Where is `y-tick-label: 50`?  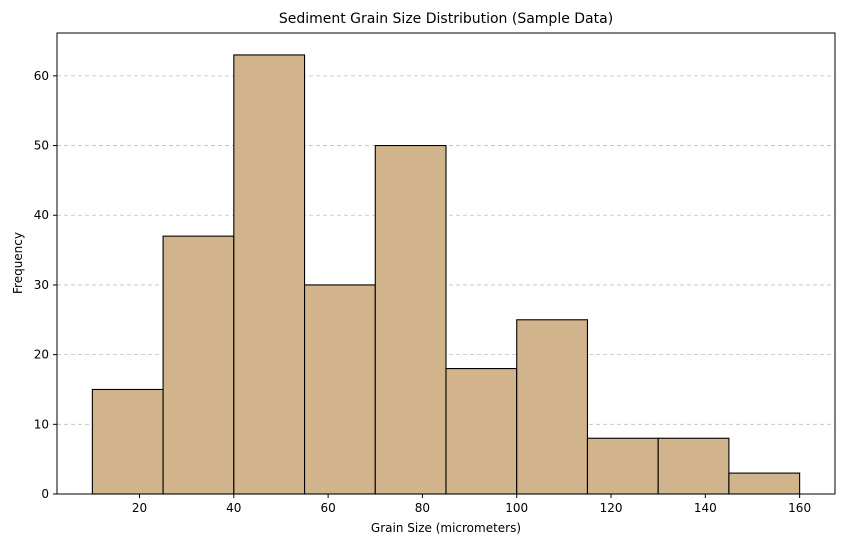 y-tick-label: 50 is located at coordinates (41, 146).